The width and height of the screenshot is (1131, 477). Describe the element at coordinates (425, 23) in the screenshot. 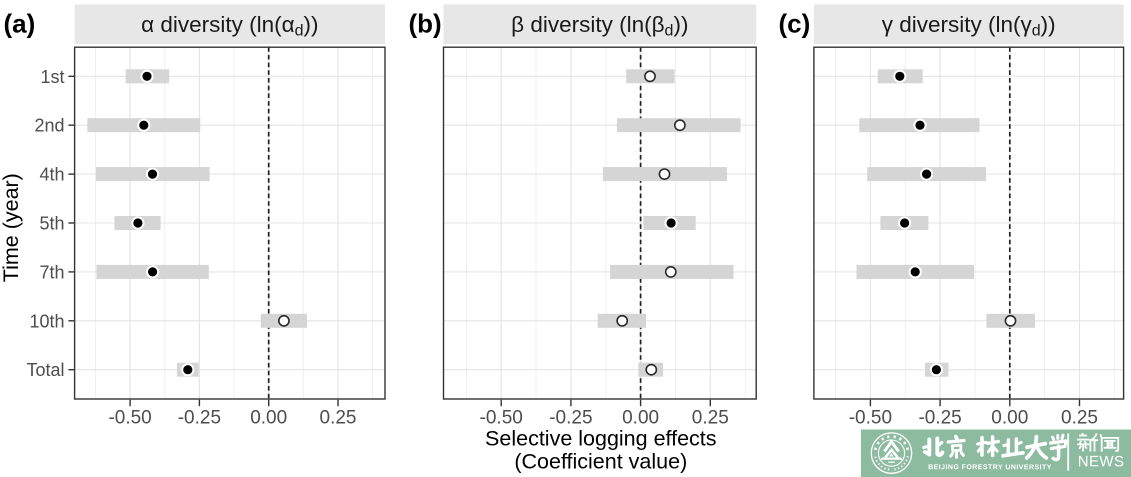

I see `svg-text: (b)` at that location.